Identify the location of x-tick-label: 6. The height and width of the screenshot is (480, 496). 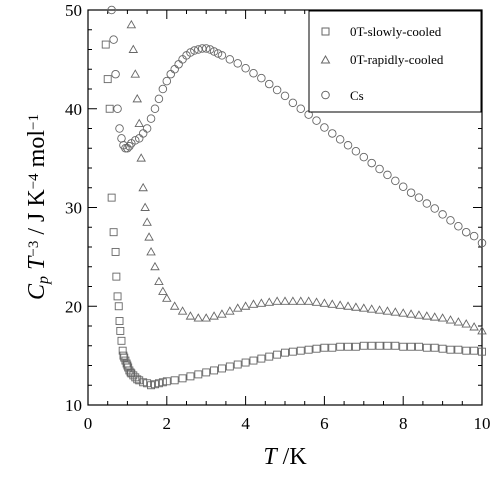
(324, 423).